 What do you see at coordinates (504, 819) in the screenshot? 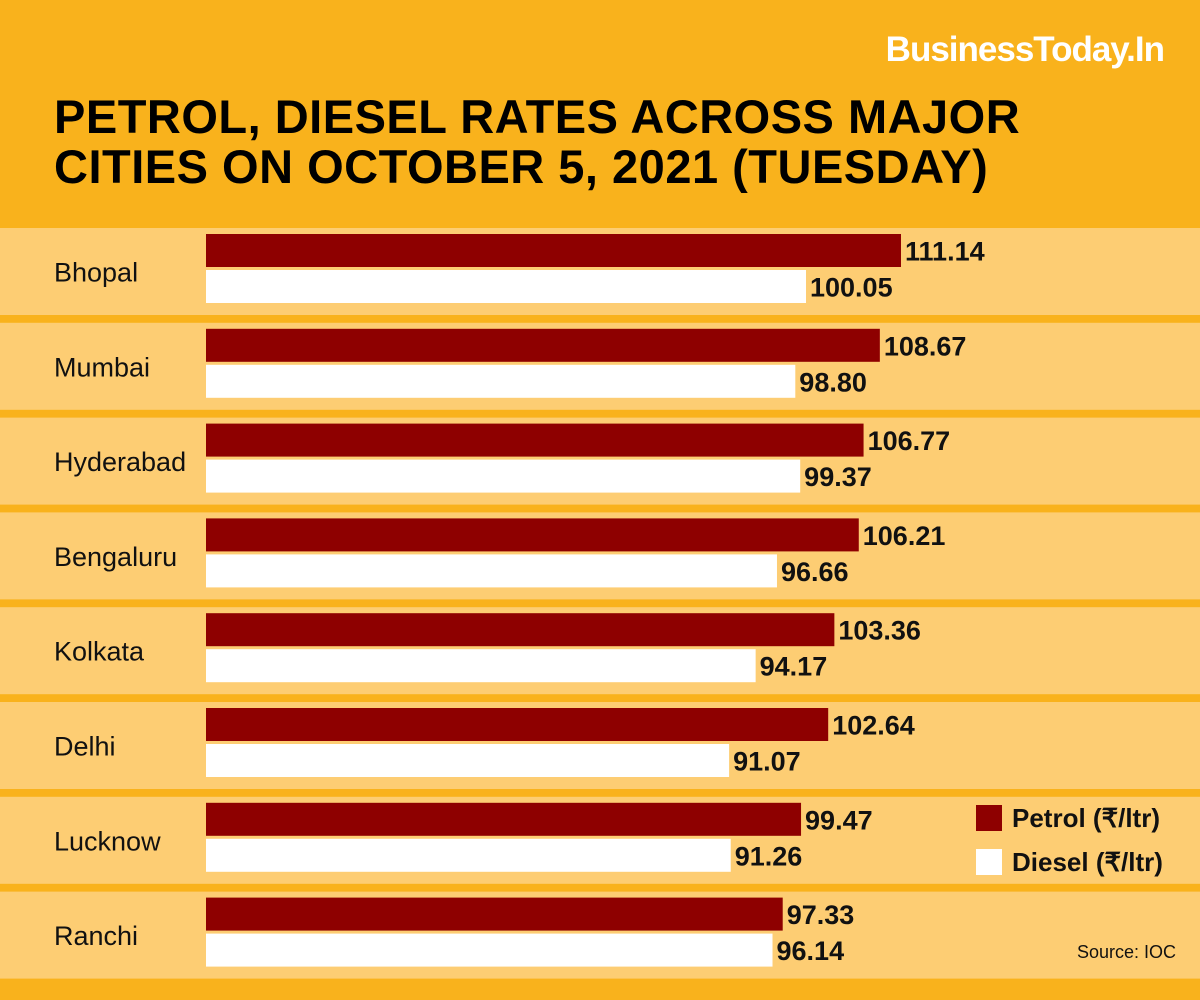
I see `bar-petrol-lucknow` at bounding box center [504, 819].